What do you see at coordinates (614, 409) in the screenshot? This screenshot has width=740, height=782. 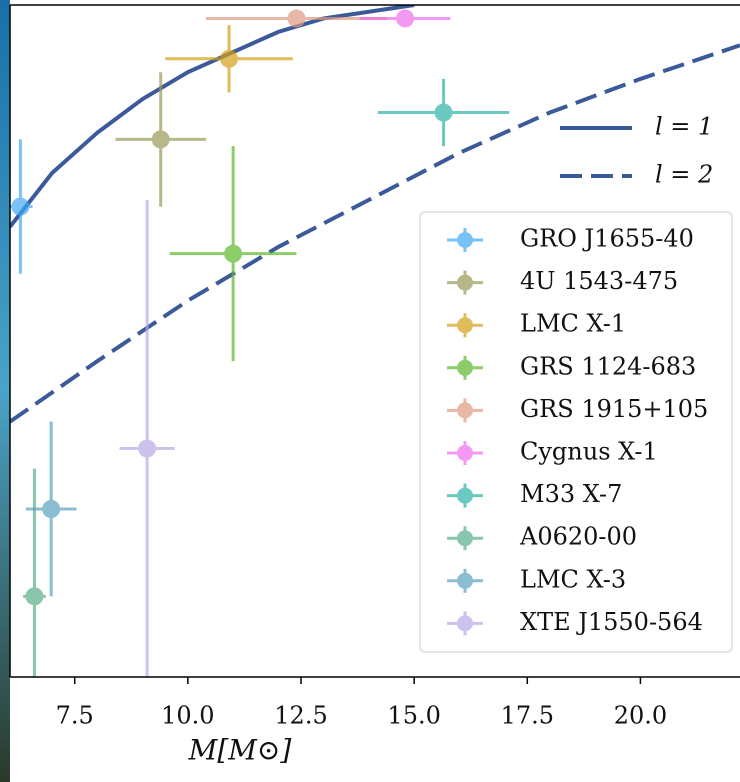 I see `legend-label: GRS 1915+105` at bounding box center [614, 409].